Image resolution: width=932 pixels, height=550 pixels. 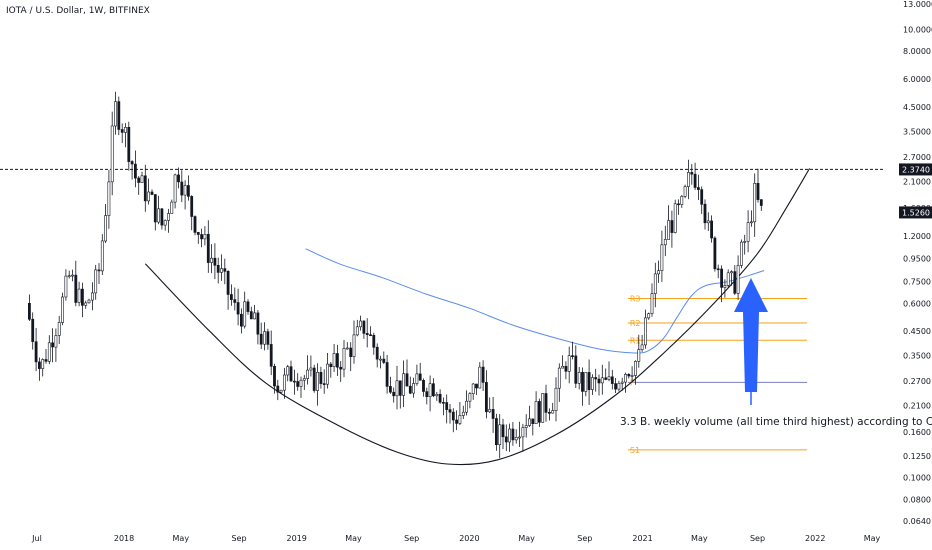 I want to click on pivot-label-p: P, so click(x=632, y=382).